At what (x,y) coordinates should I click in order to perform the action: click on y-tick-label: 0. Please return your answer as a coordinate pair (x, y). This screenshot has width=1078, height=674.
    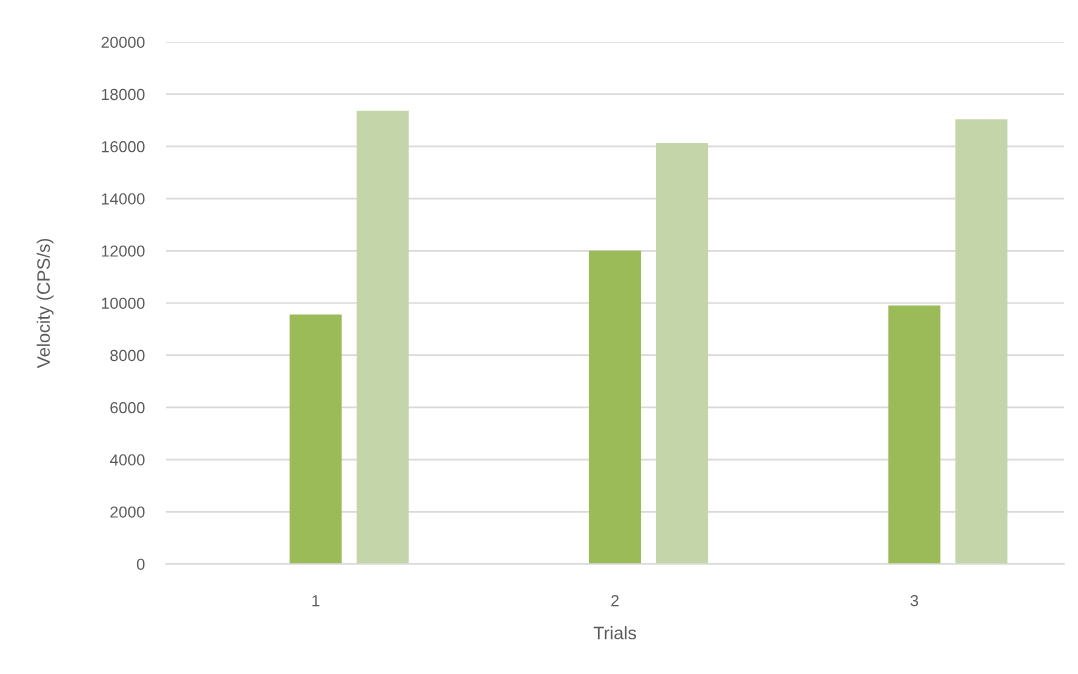
    Looking at the image, I should click on (140, 564).